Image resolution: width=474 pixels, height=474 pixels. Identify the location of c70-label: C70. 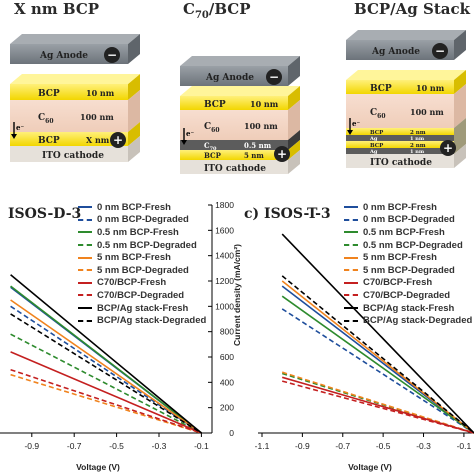
(210, 146).